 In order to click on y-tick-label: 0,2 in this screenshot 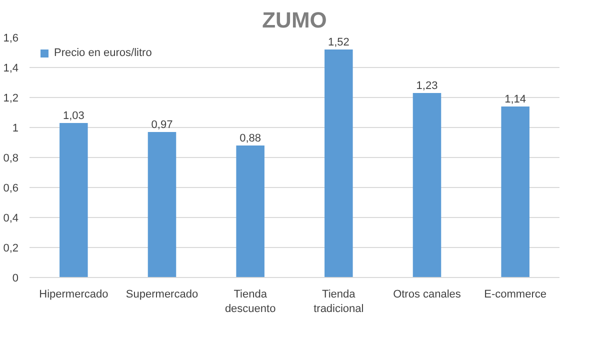, I will do `click(11, 248)`.